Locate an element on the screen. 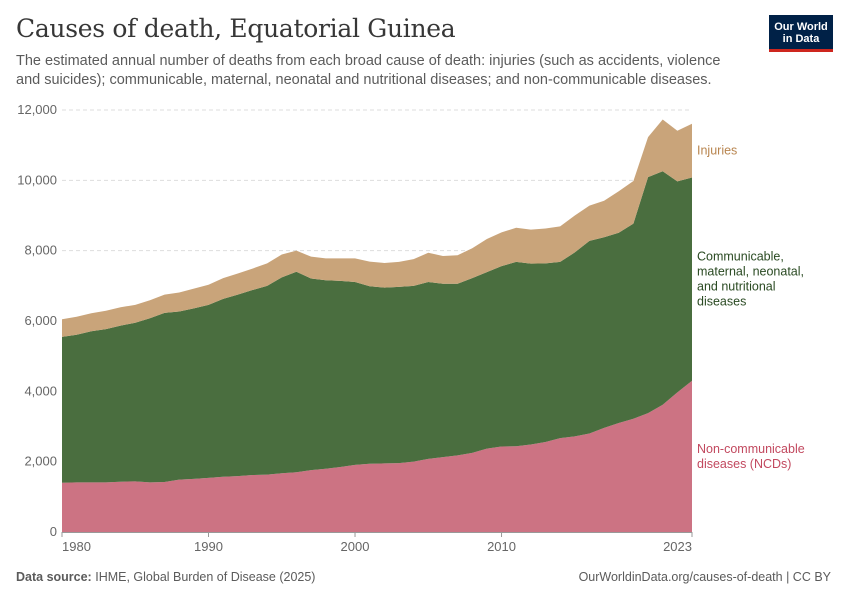 This screenshot has width=850, height=600. chart-title: Causes of death, Equatorial Guinea is located at coordinates (236, 28).